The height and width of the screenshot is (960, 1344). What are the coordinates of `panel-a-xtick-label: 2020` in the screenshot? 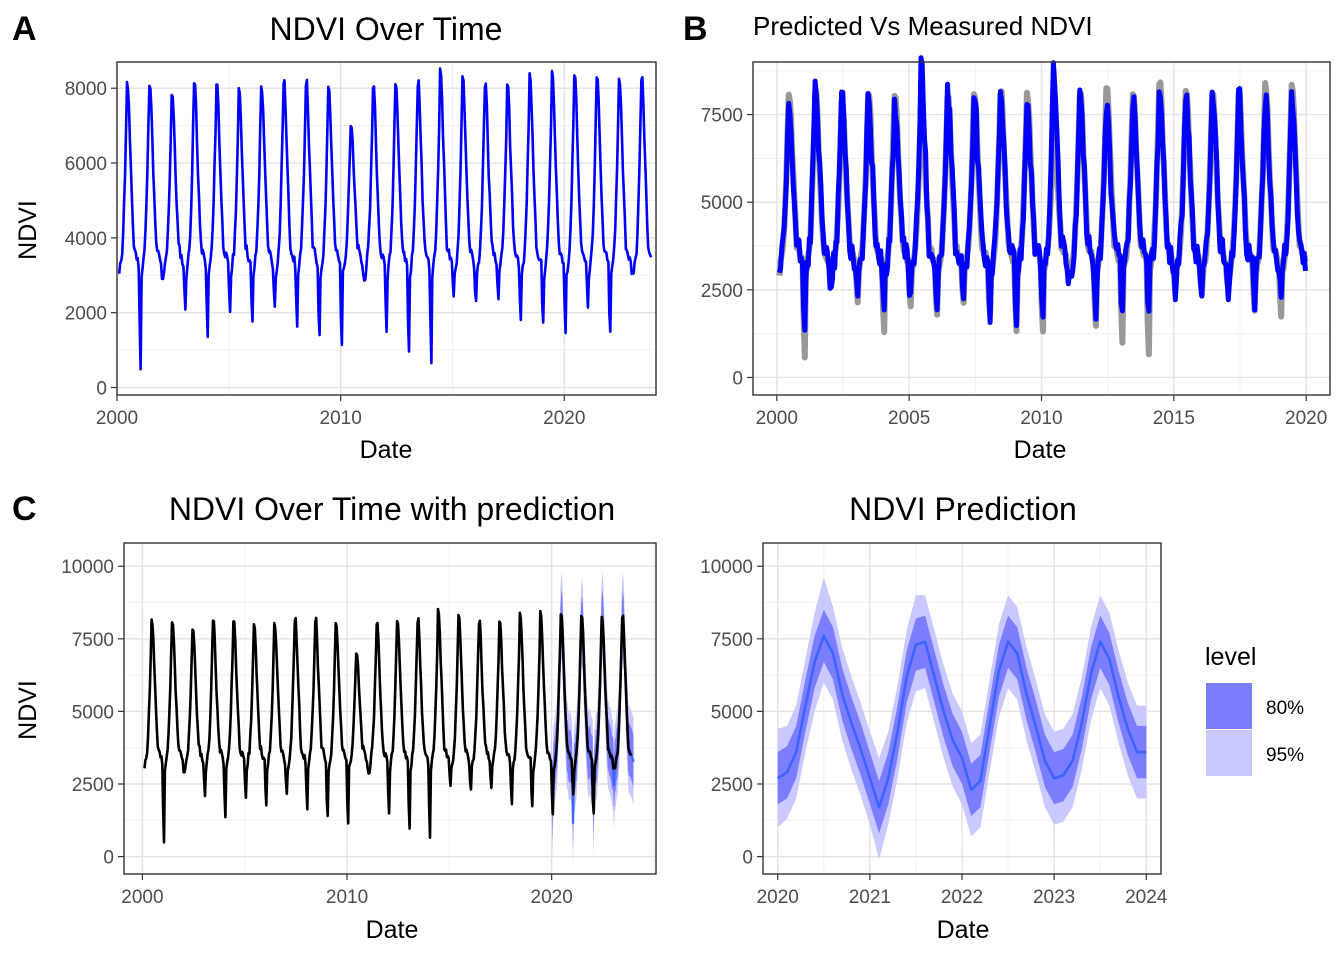 It's located at (564, 418).